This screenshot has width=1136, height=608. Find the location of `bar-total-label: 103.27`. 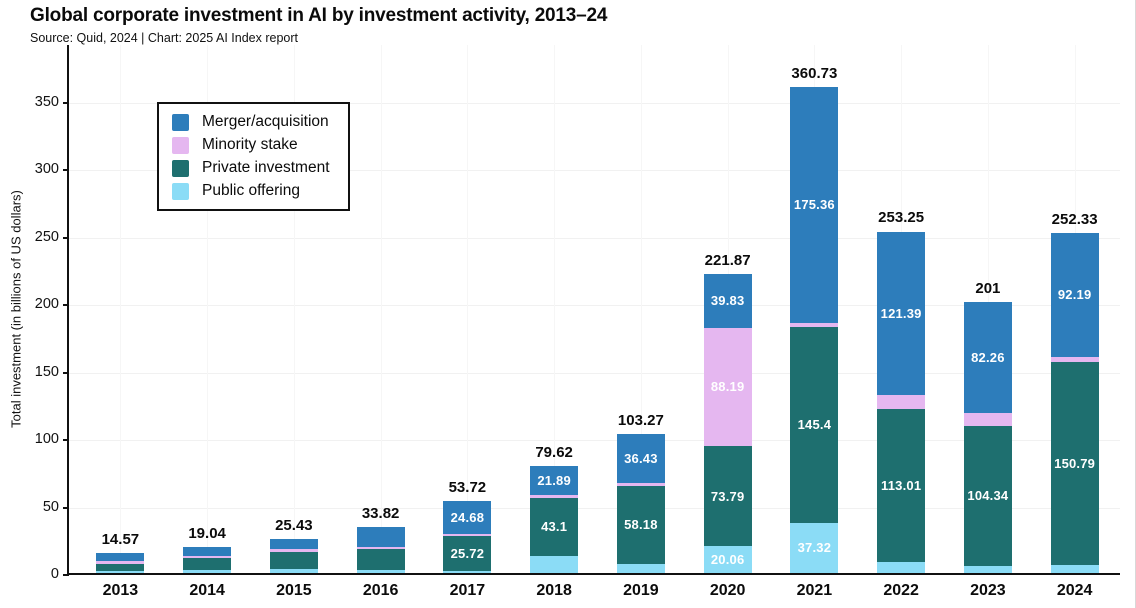

bar-total-label: 103.27 is located at coordinates (640, 420).